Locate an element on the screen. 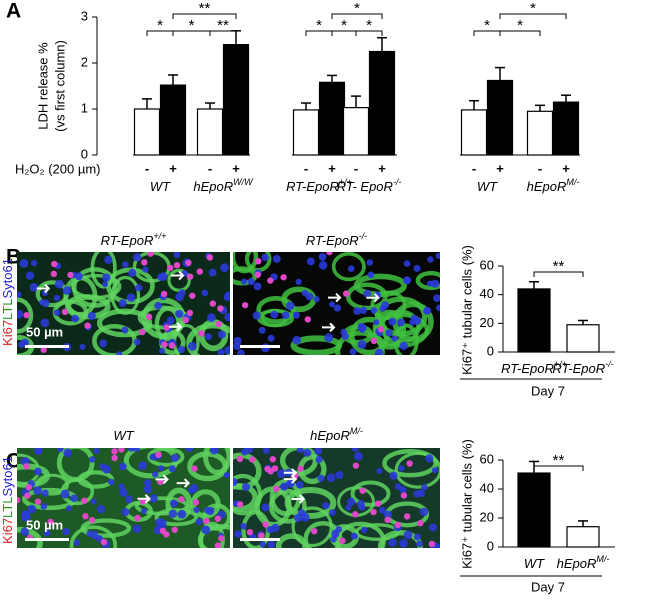  micrograph is located at coordinates (336, 303).